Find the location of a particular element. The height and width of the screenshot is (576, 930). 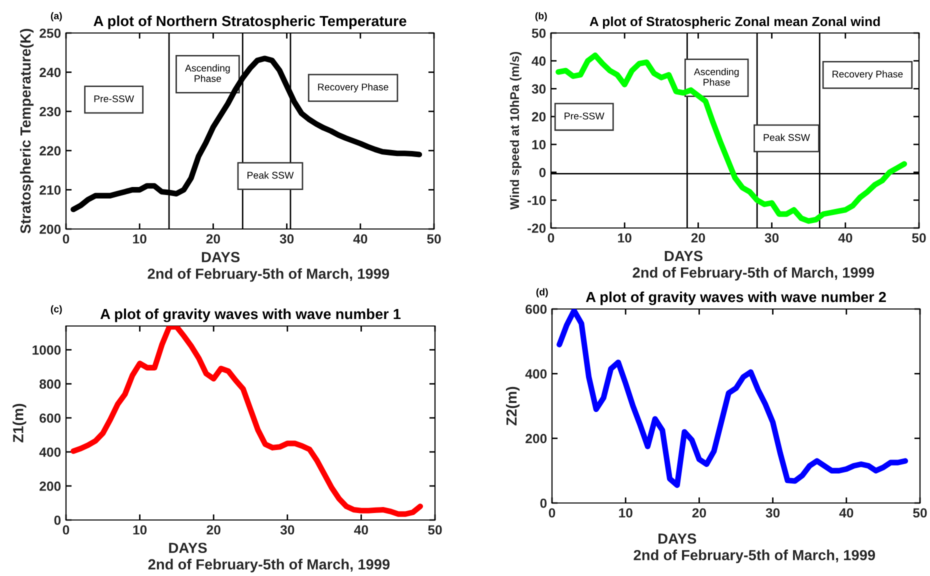

chart-title: A plot of Stratospheric Zonal mean Zonal wind is located at coordinates (735, 22).